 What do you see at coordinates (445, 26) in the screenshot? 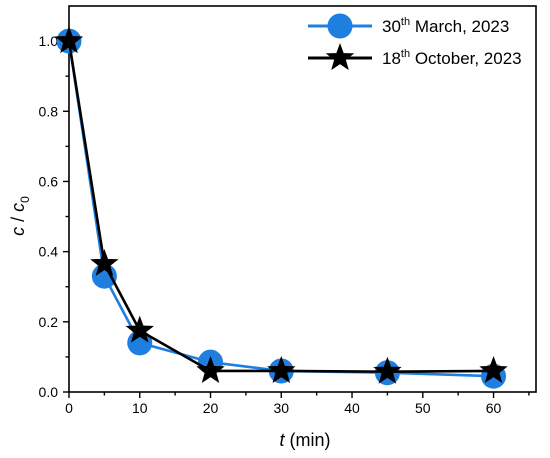
I see `legend-label: 30th March, 2023` at bounding box center [445, 26].